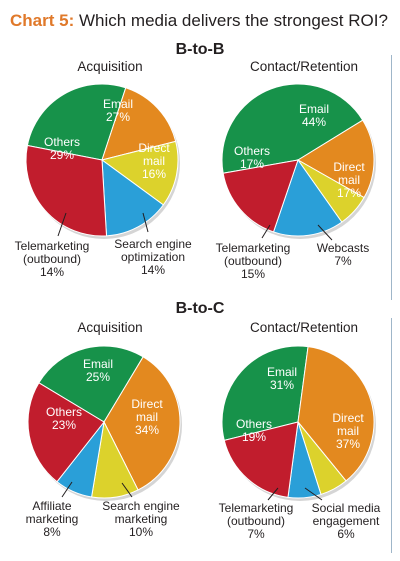 The width and height of the screenshot is (400, 561). Describe the element at coordinates (52, 259) in the screenshot. I see `slice-label: Telemarketing (outbound) 14%` at that location.